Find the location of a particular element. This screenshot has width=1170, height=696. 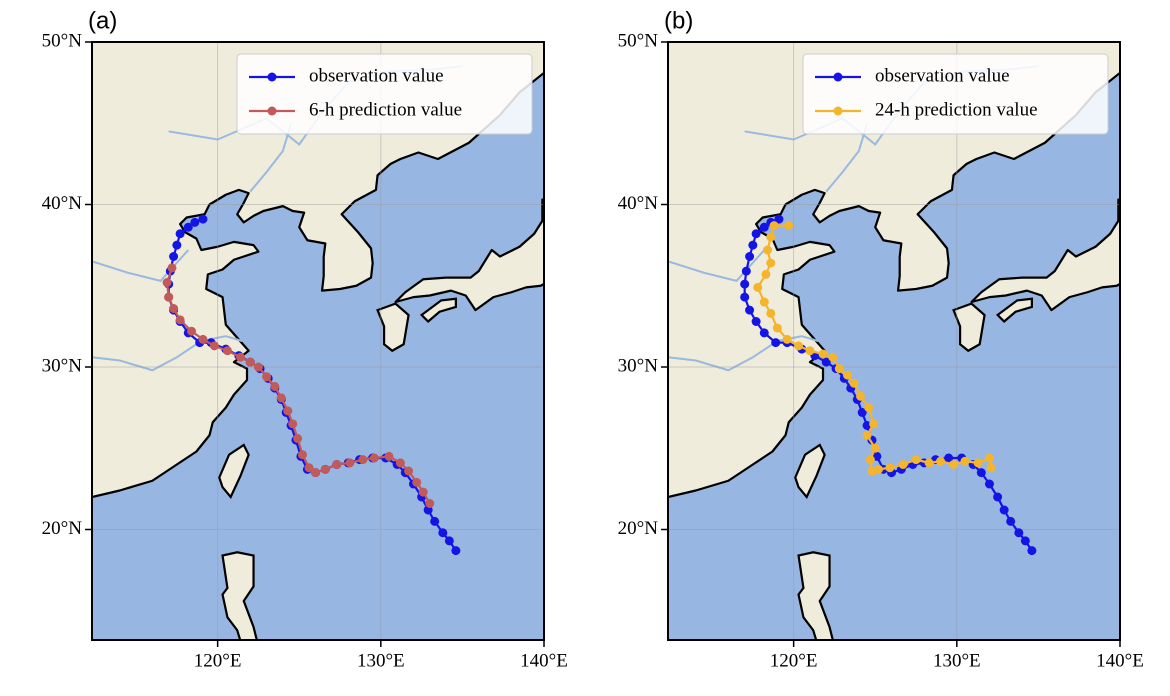

panel-label: (b) is located at coordinates (678, 20).